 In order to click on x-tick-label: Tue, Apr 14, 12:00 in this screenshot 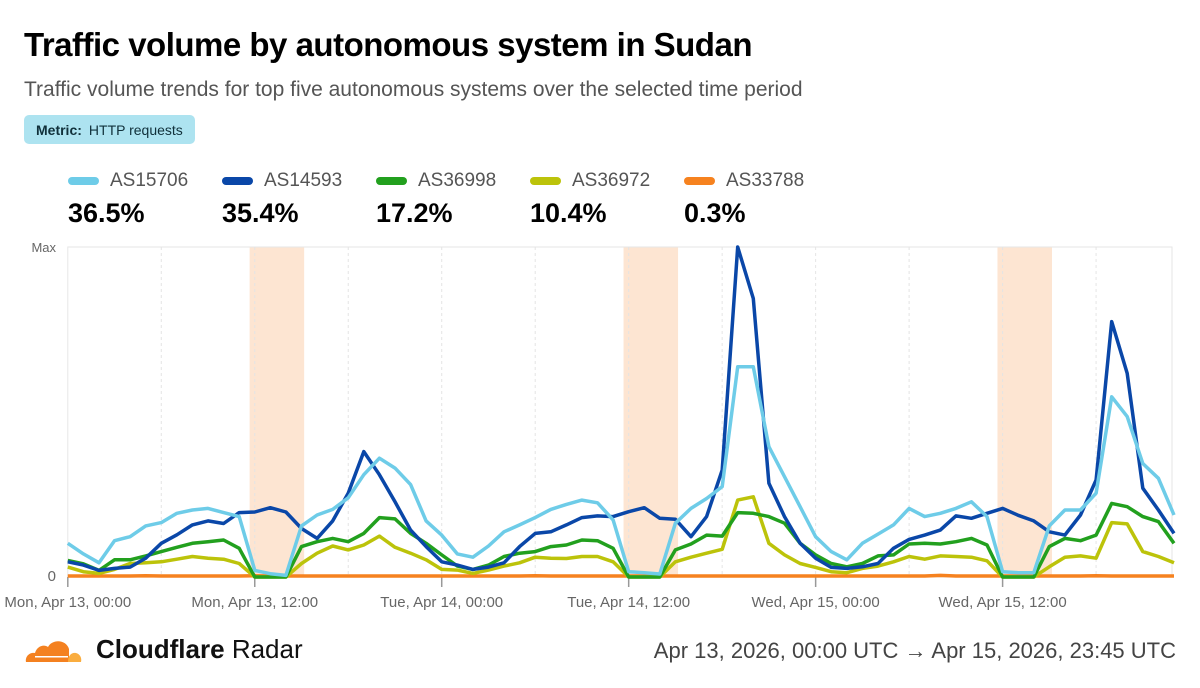, I will do `click(628, 602)`.